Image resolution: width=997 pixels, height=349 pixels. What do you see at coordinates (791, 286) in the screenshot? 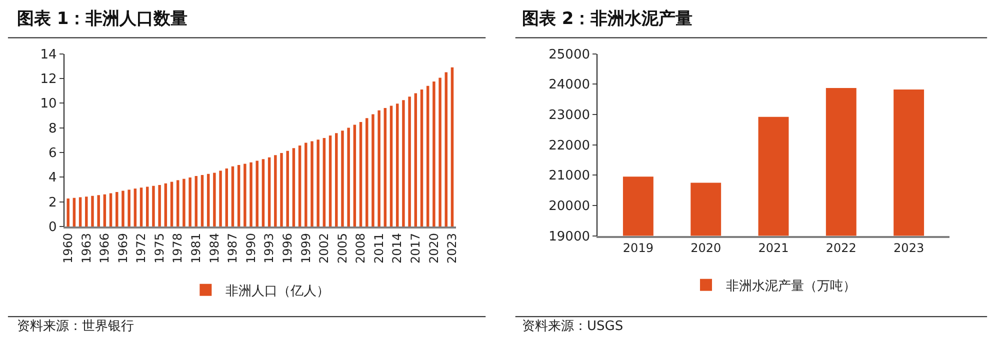
I see `legend-label: 非洲水泥产量（万吨）` at bounding box center [791, 286].